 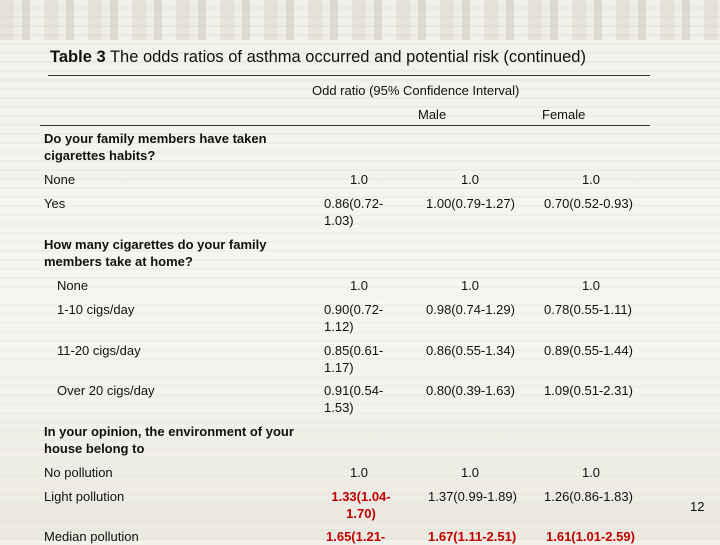 I want to click on title-rule, so click(x=349, y=75).